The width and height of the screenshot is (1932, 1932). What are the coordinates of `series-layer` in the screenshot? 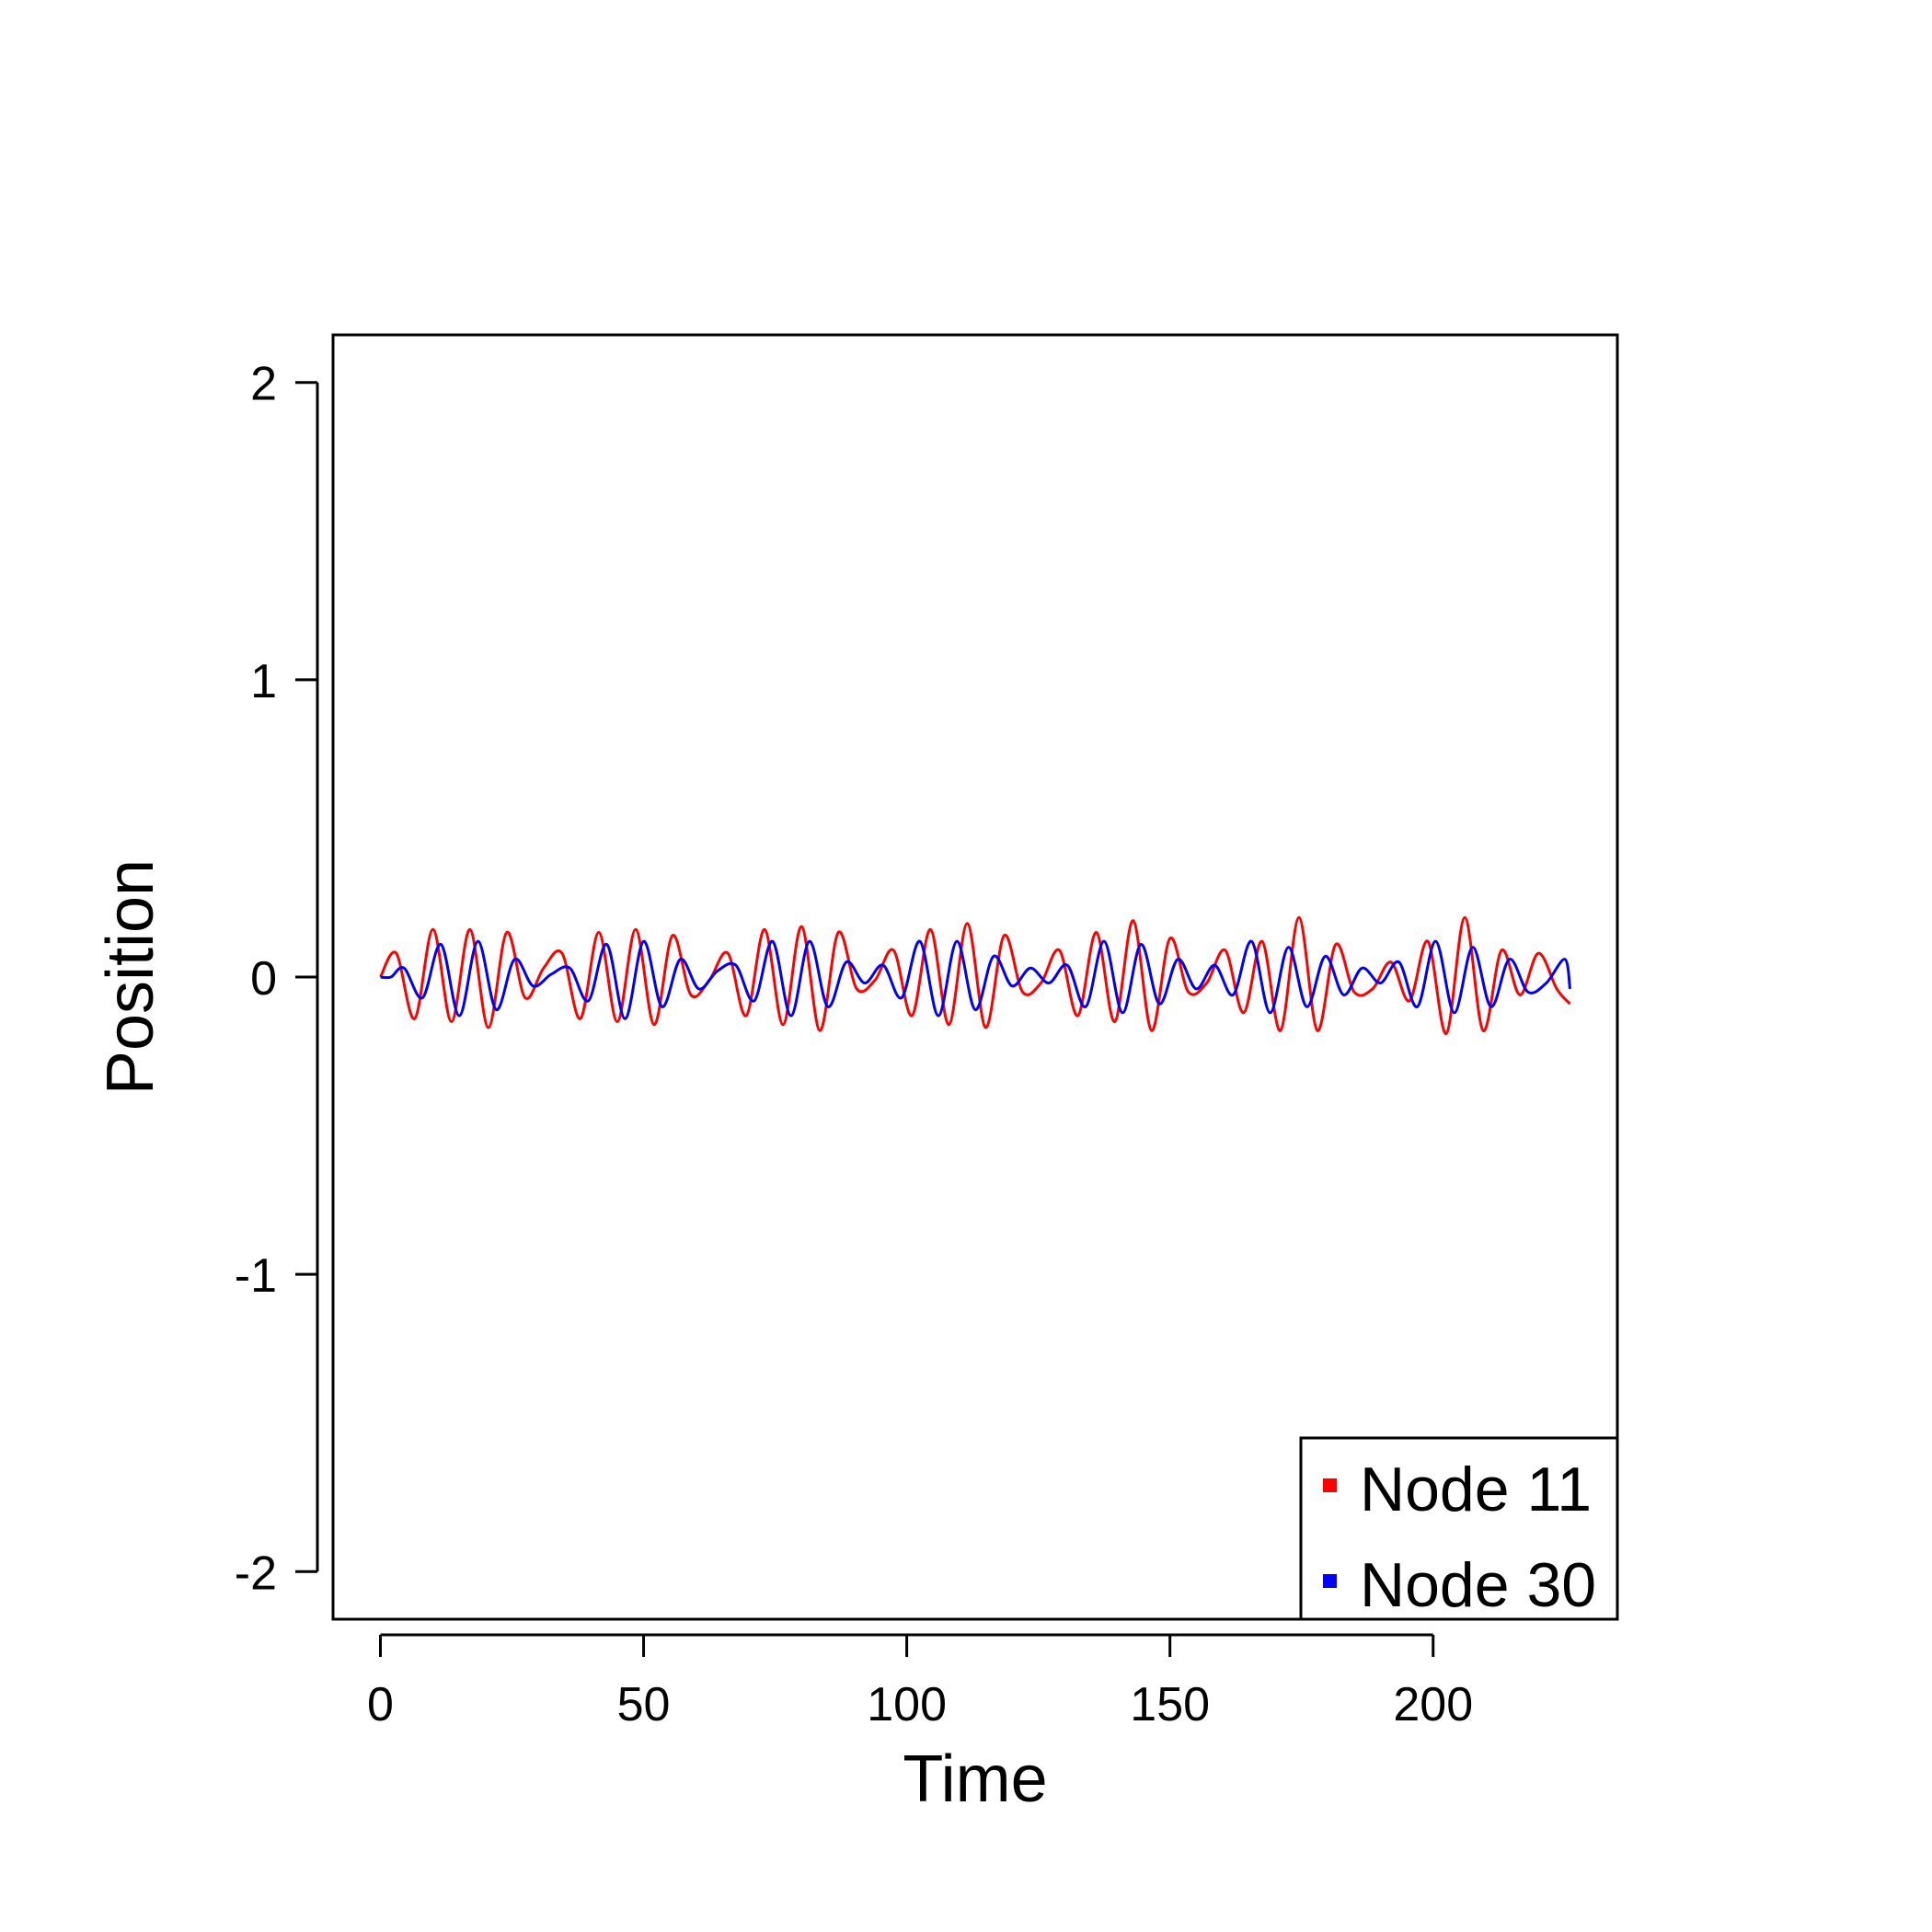 It's located at (975, 975).